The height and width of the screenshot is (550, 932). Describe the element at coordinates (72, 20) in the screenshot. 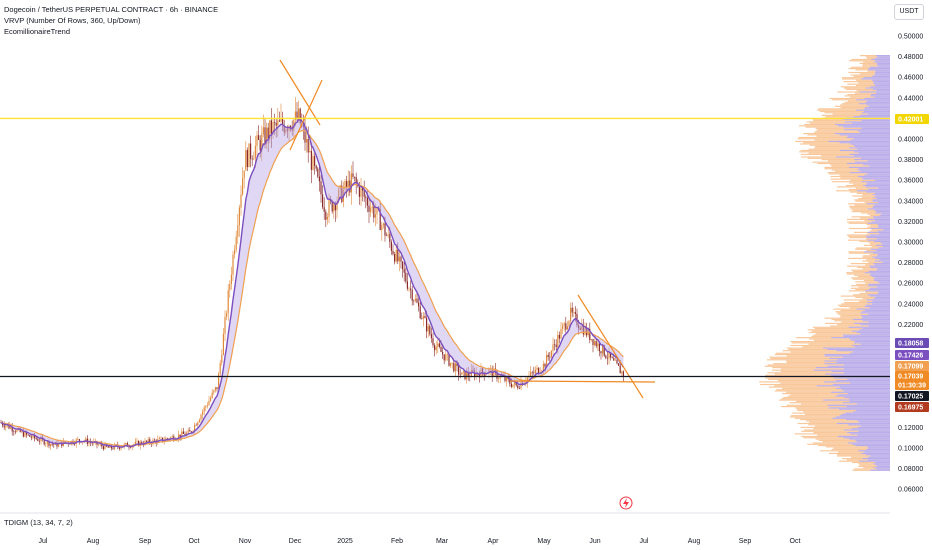

I see `vrvp-indicator-label: VRVP (Number Of Rows, 360, Up/Down)` at that location.